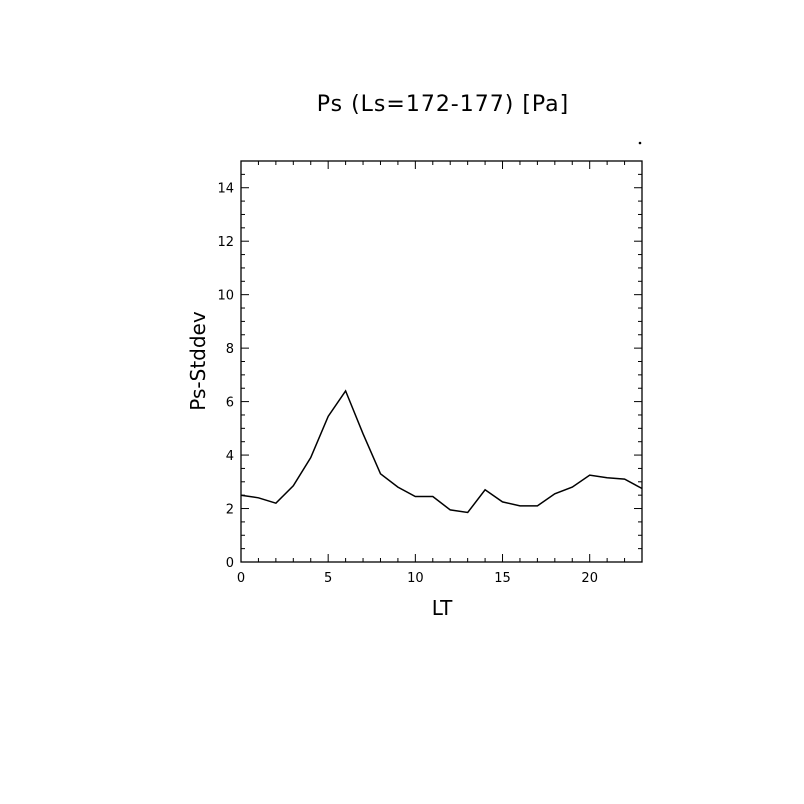  Describe the element at coordinates (415, 578) in the screenshot. I see `x-tick-label: 10` at that location.